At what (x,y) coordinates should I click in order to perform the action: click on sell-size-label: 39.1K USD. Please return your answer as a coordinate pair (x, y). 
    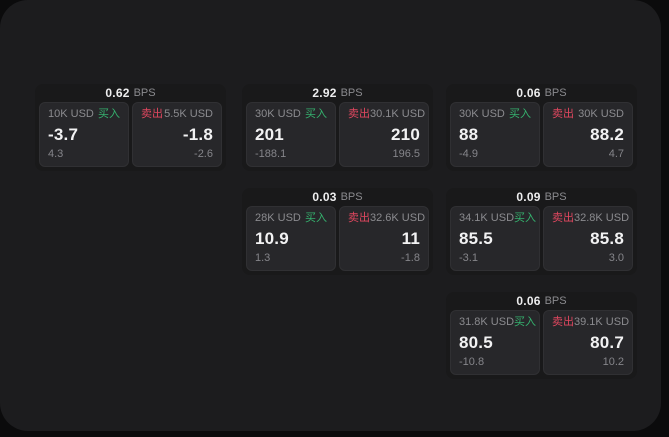
    Looking at the image, I should click on (602, 322).